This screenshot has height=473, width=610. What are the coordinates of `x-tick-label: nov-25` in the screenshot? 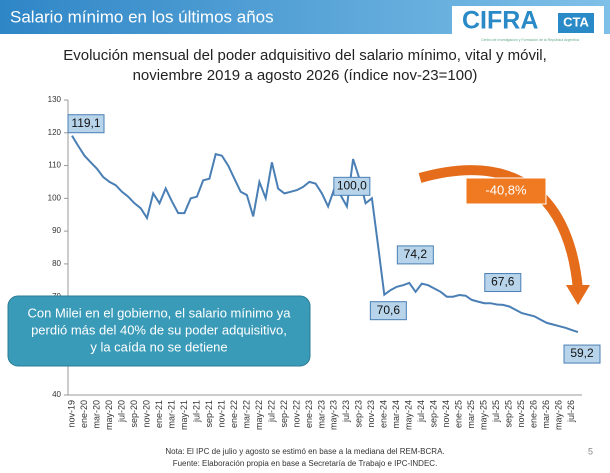 It's located at (521, 414).